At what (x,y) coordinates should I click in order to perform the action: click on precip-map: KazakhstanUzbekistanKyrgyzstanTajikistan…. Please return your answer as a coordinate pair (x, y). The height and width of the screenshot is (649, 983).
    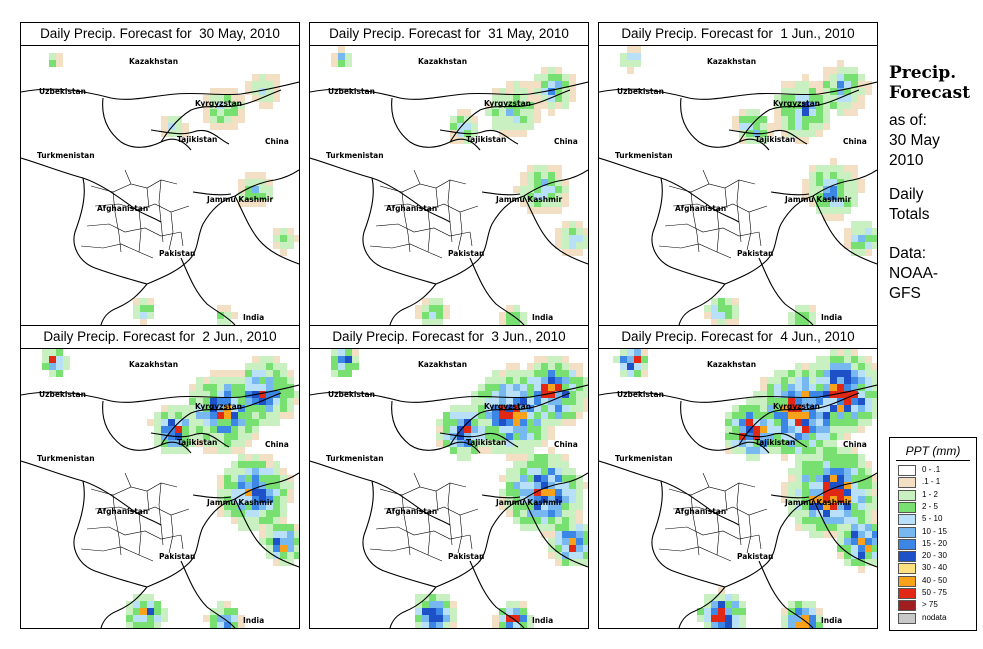
    Looking at the image, I should click on (449, 185).